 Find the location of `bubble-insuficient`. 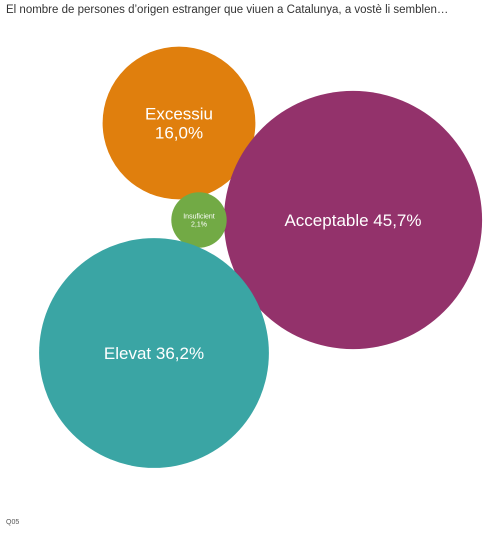

bubble-insuficient is located at coordinates (199, 220).